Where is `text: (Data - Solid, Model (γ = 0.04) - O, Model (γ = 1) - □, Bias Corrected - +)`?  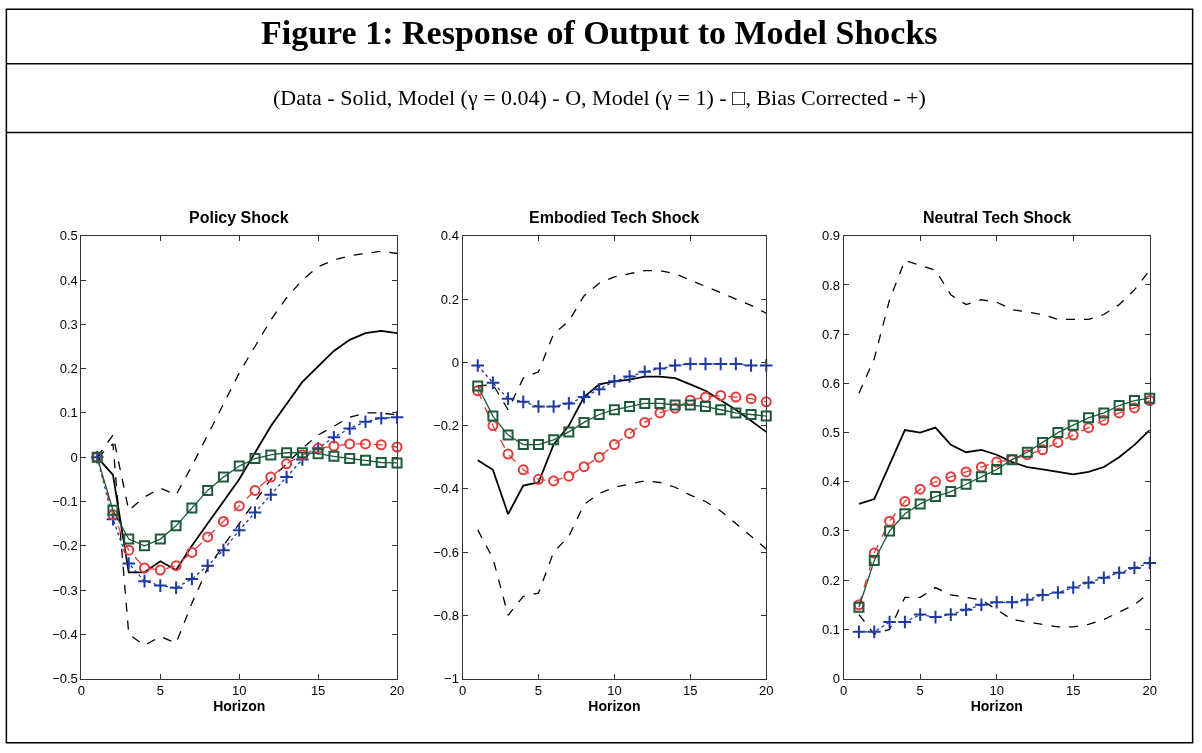
text: (Data - Solid, Model (γ = 0.04) - O, Model (γ = 1) - □, Bias Corrected - +) is located at coordinates (599, 97).